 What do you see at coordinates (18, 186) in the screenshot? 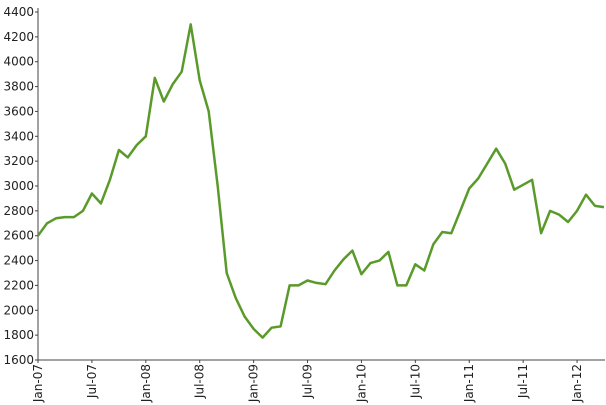
I see `y-tick-label: 3000` at bounding box center [18, 186].